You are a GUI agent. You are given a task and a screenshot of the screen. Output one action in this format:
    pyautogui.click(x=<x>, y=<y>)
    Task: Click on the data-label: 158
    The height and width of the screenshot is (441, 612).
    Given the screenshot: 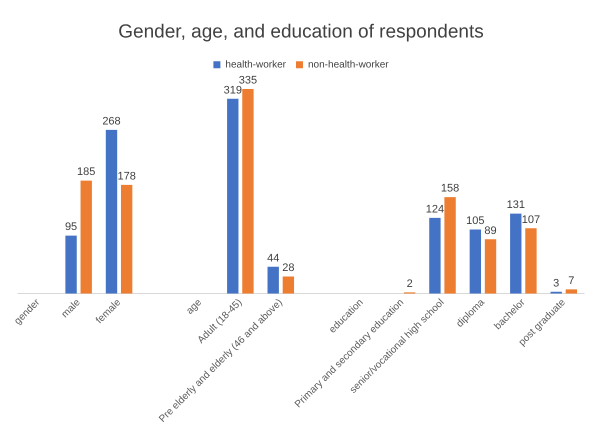 What is the action you would take?
    pyautogui.click(x=450, y=188)
    